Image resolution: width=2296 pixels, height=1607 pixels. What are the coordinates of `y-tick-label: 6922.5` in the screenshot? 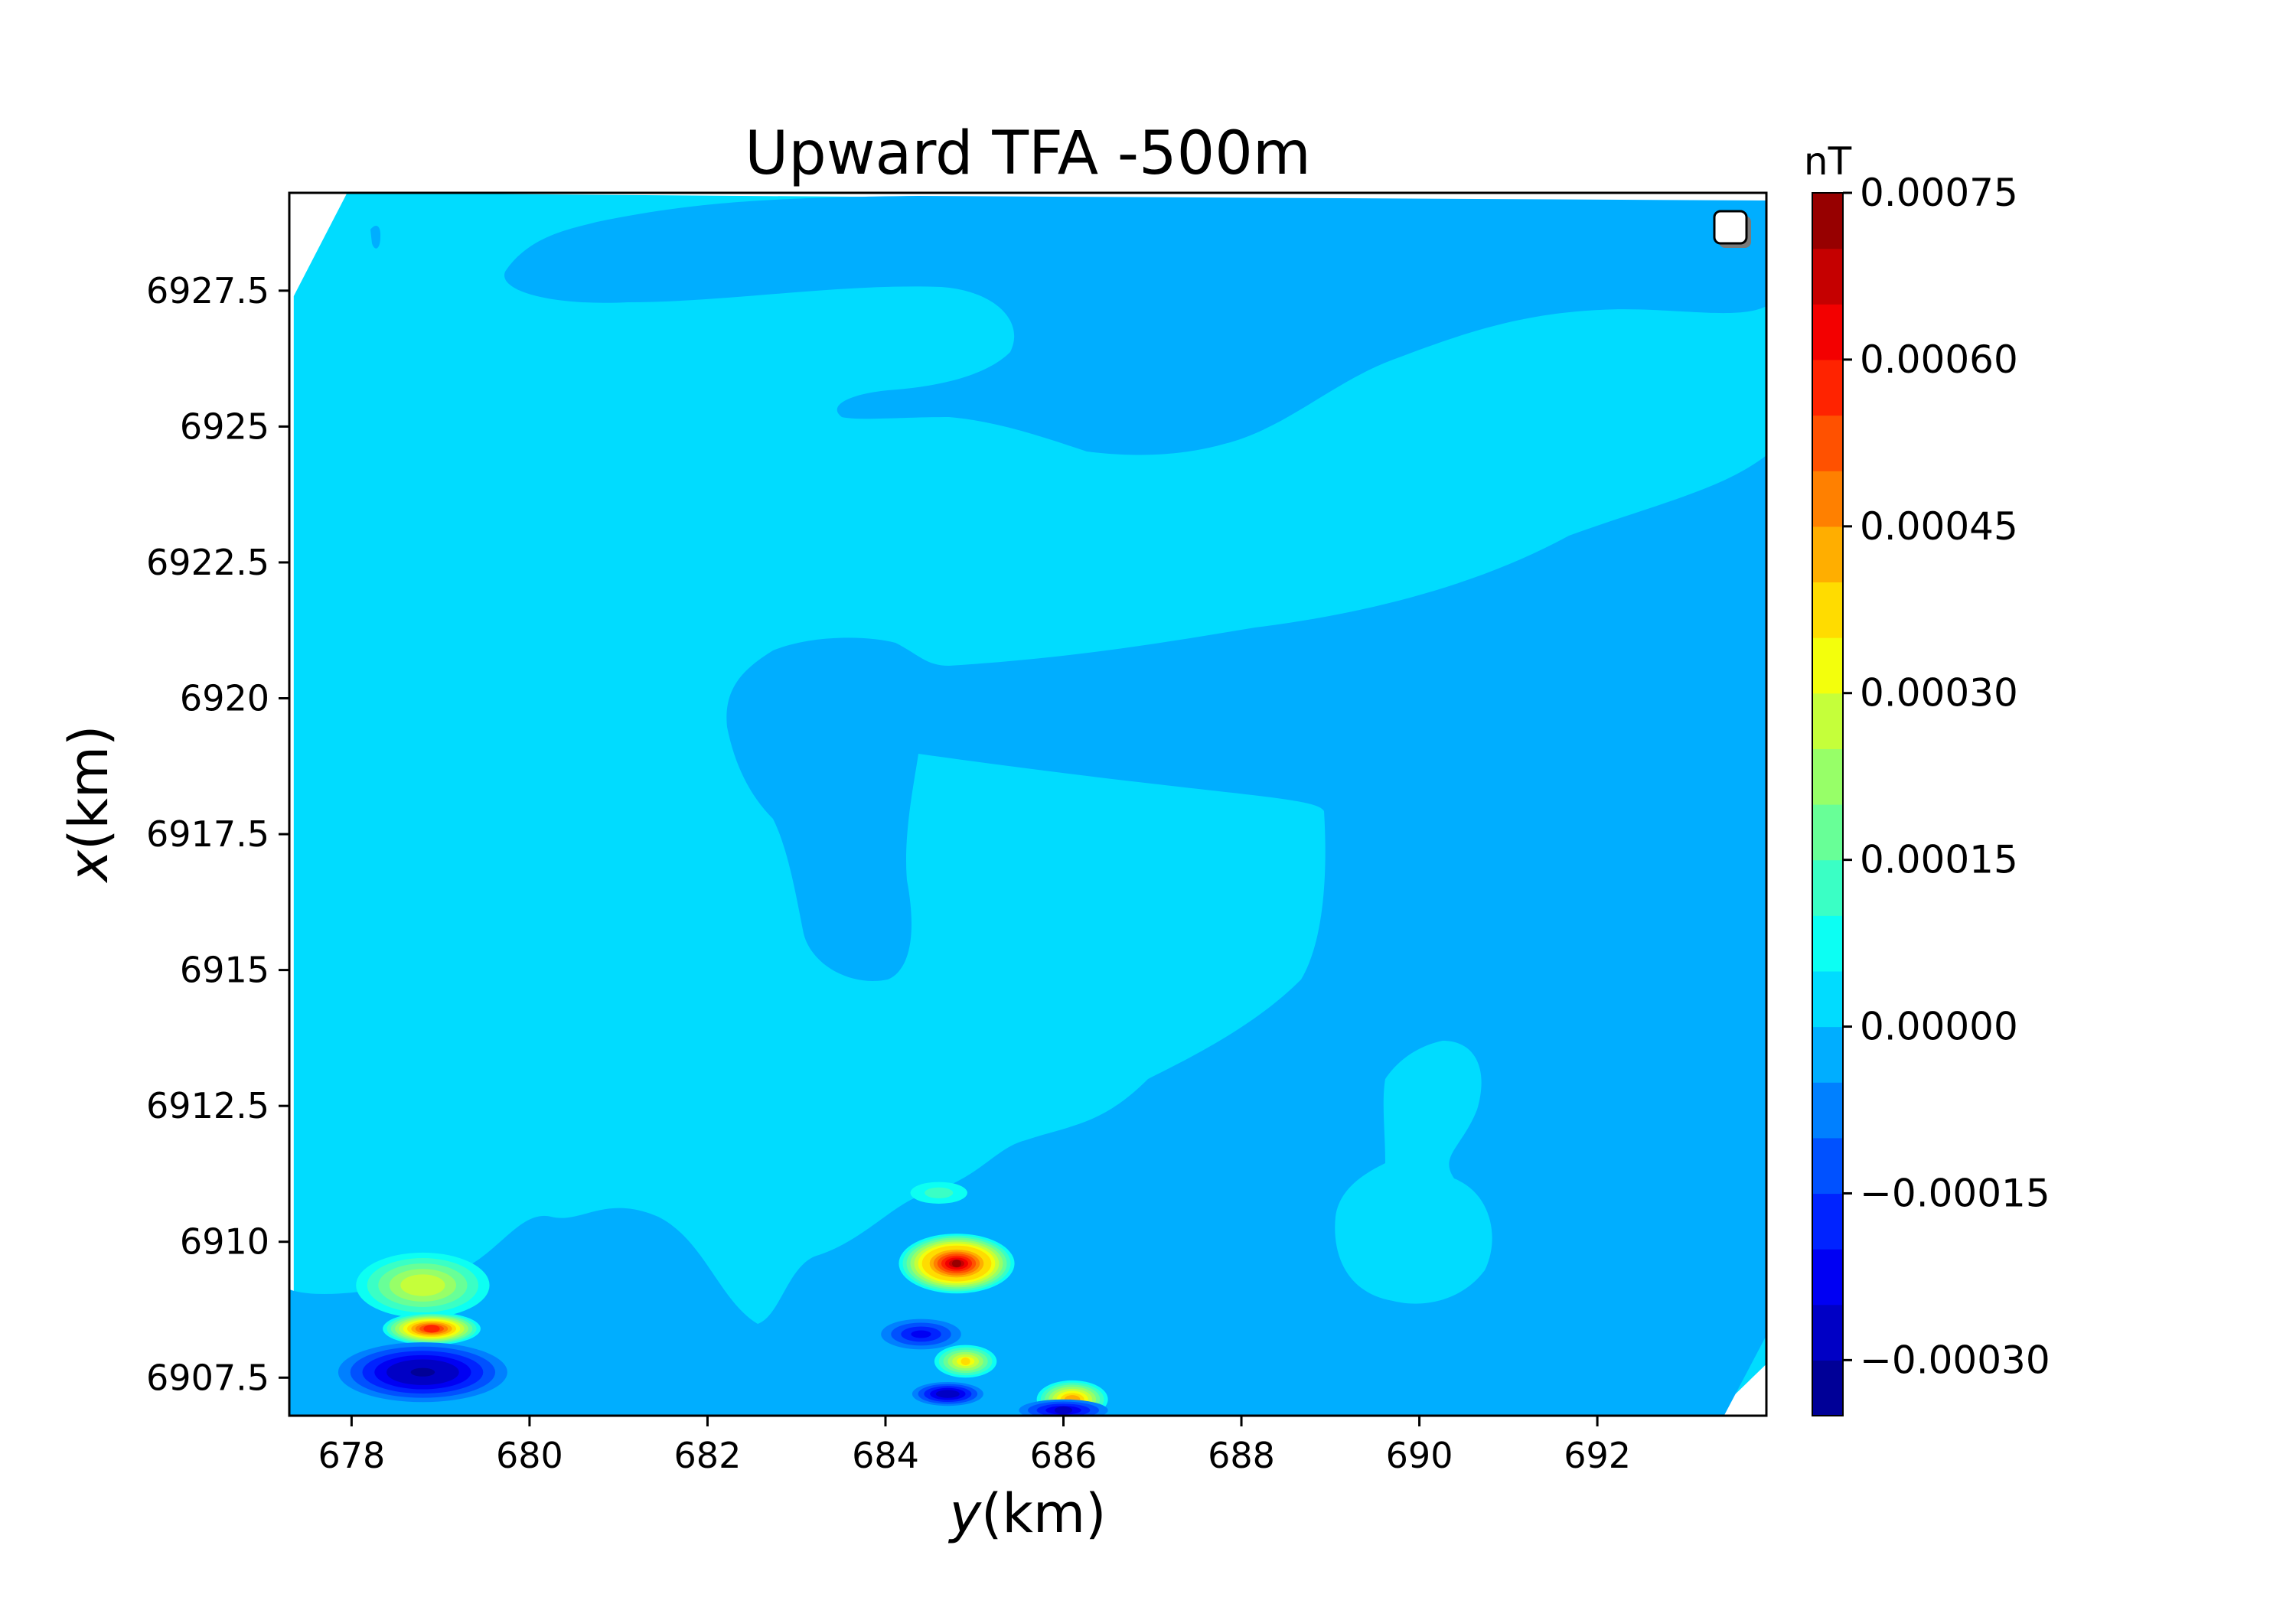 It's located at (207, 562).